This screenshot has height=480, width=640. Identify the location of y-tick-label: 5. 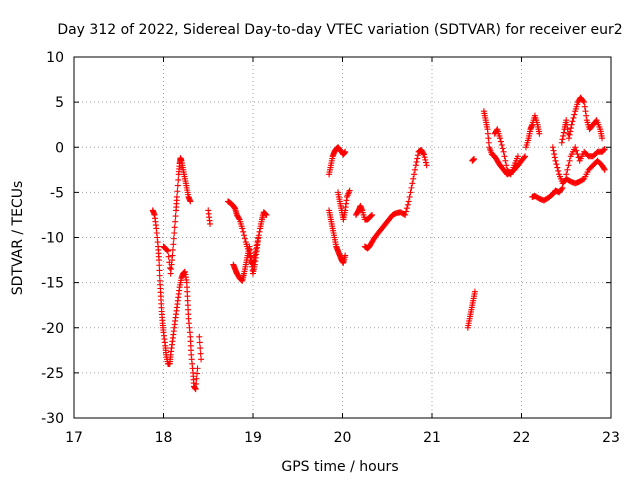
(59, 103).